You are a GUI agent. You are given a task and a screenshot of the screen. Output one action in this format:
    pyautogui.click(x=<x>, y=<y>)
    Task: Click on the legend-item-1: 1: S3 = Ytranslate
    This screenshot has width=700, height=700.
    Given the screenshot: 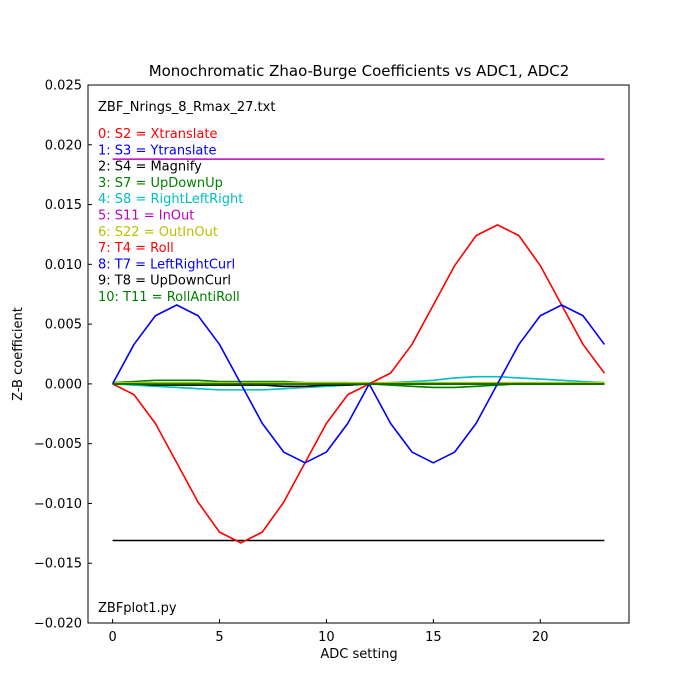 What is the action you would take?
    pyautogui.click(x=157, y=150)
    